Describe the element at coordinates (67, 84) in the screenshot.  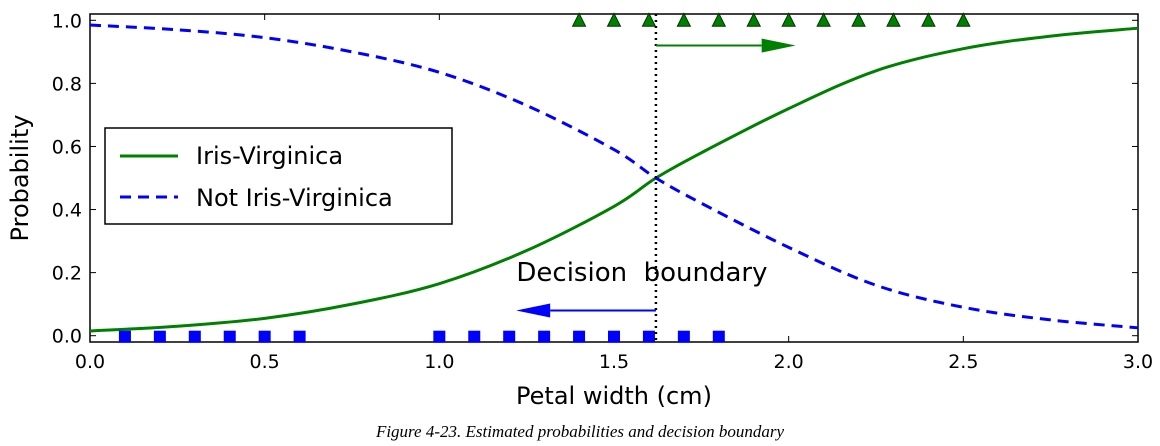
I see `y-tick-label: 0.8` at that location.